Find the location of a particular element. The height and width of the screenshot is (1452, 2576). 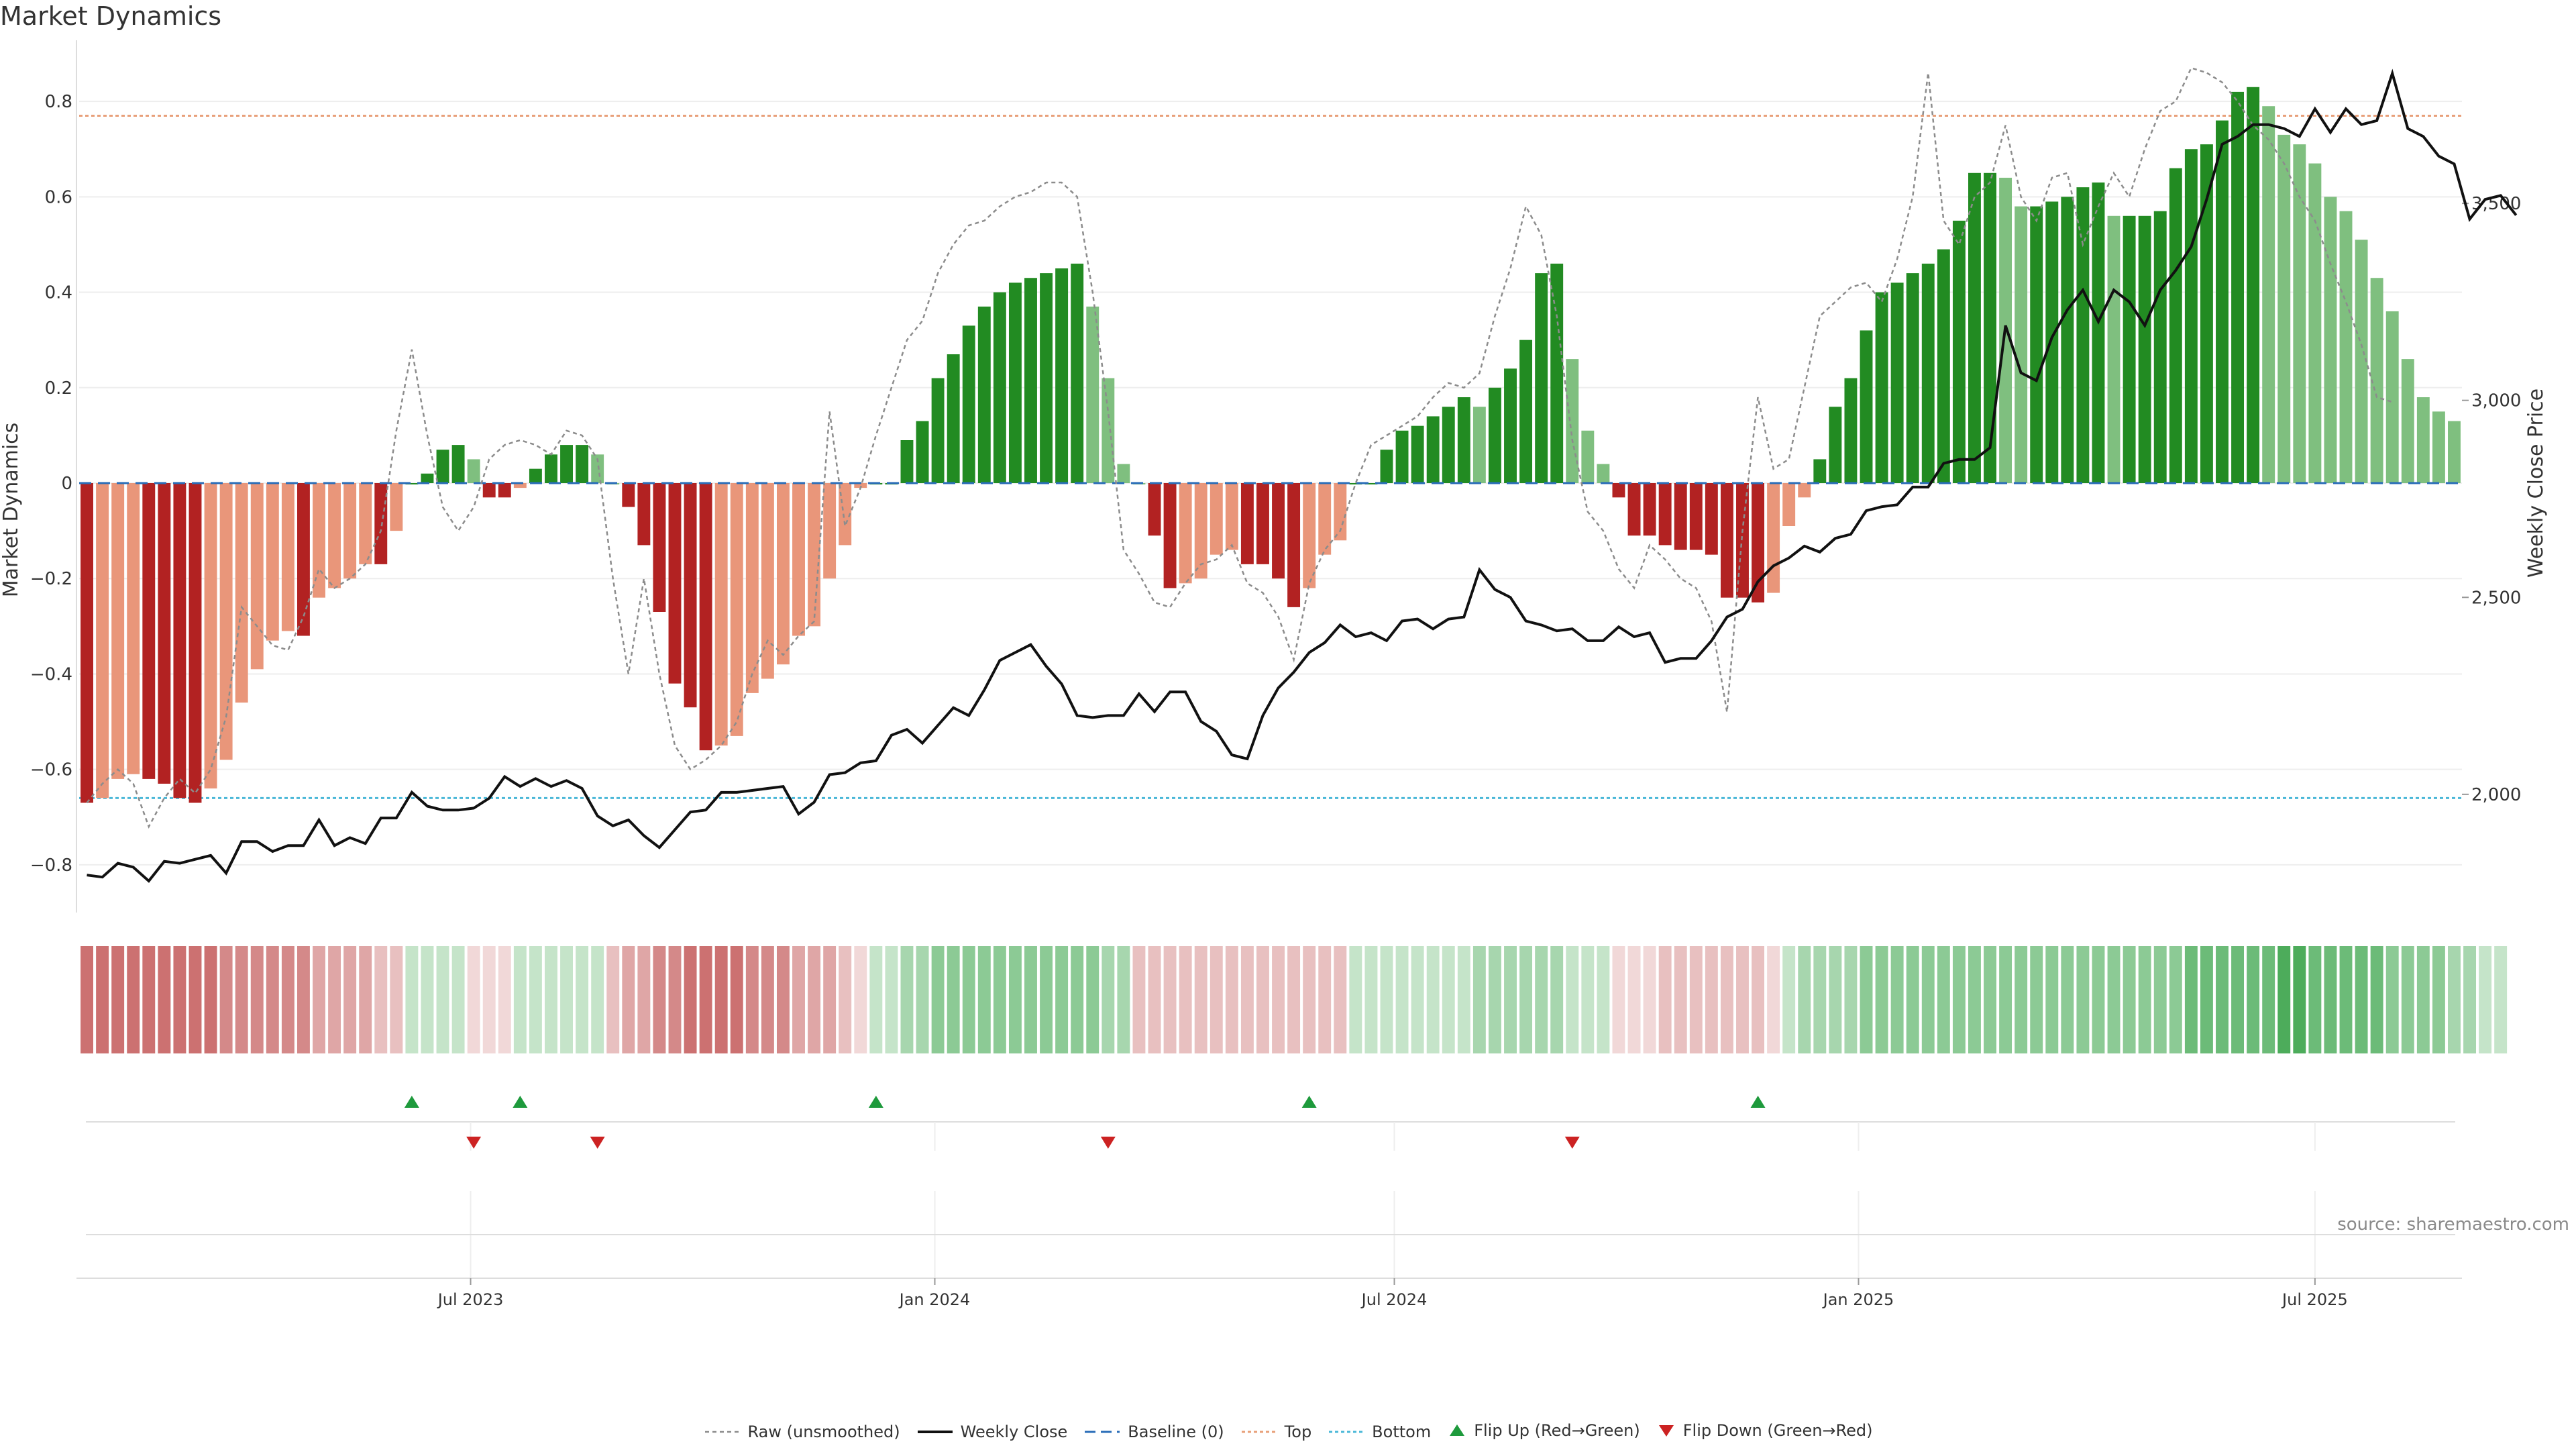

y2-tick-label: 2,500 is located at coordinates (2496, 598).